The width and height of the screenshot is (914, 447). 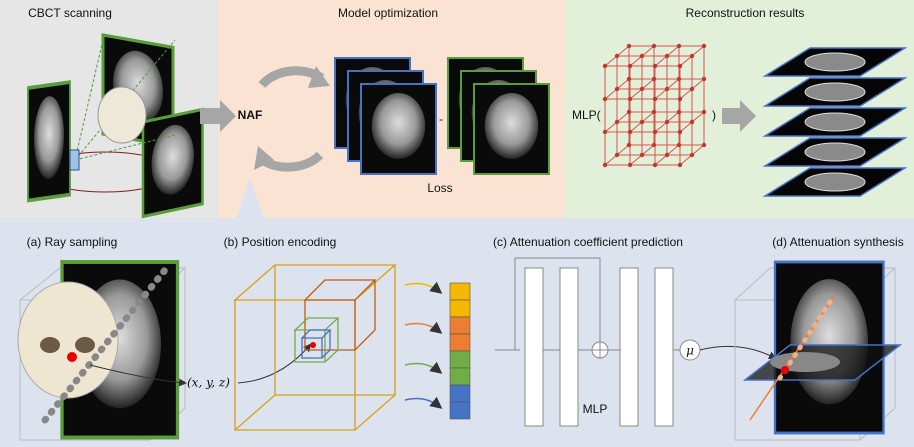 What do you see at coordinates (115, 126) in the screenshot?
I see `cbct-scan` at bounding box center [115, 126].